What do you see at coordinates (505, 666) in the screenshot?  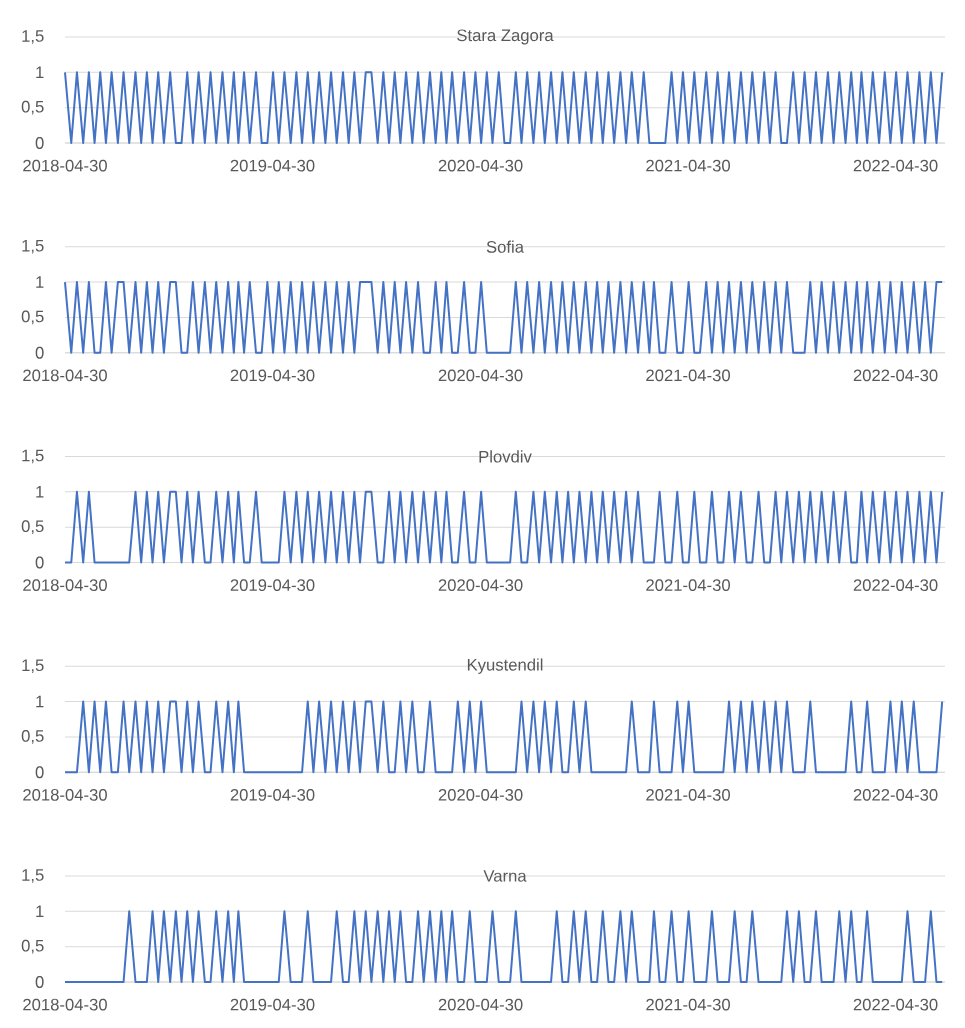 I see `chart-title: Kyustendil` at bounding box center [505, 666].